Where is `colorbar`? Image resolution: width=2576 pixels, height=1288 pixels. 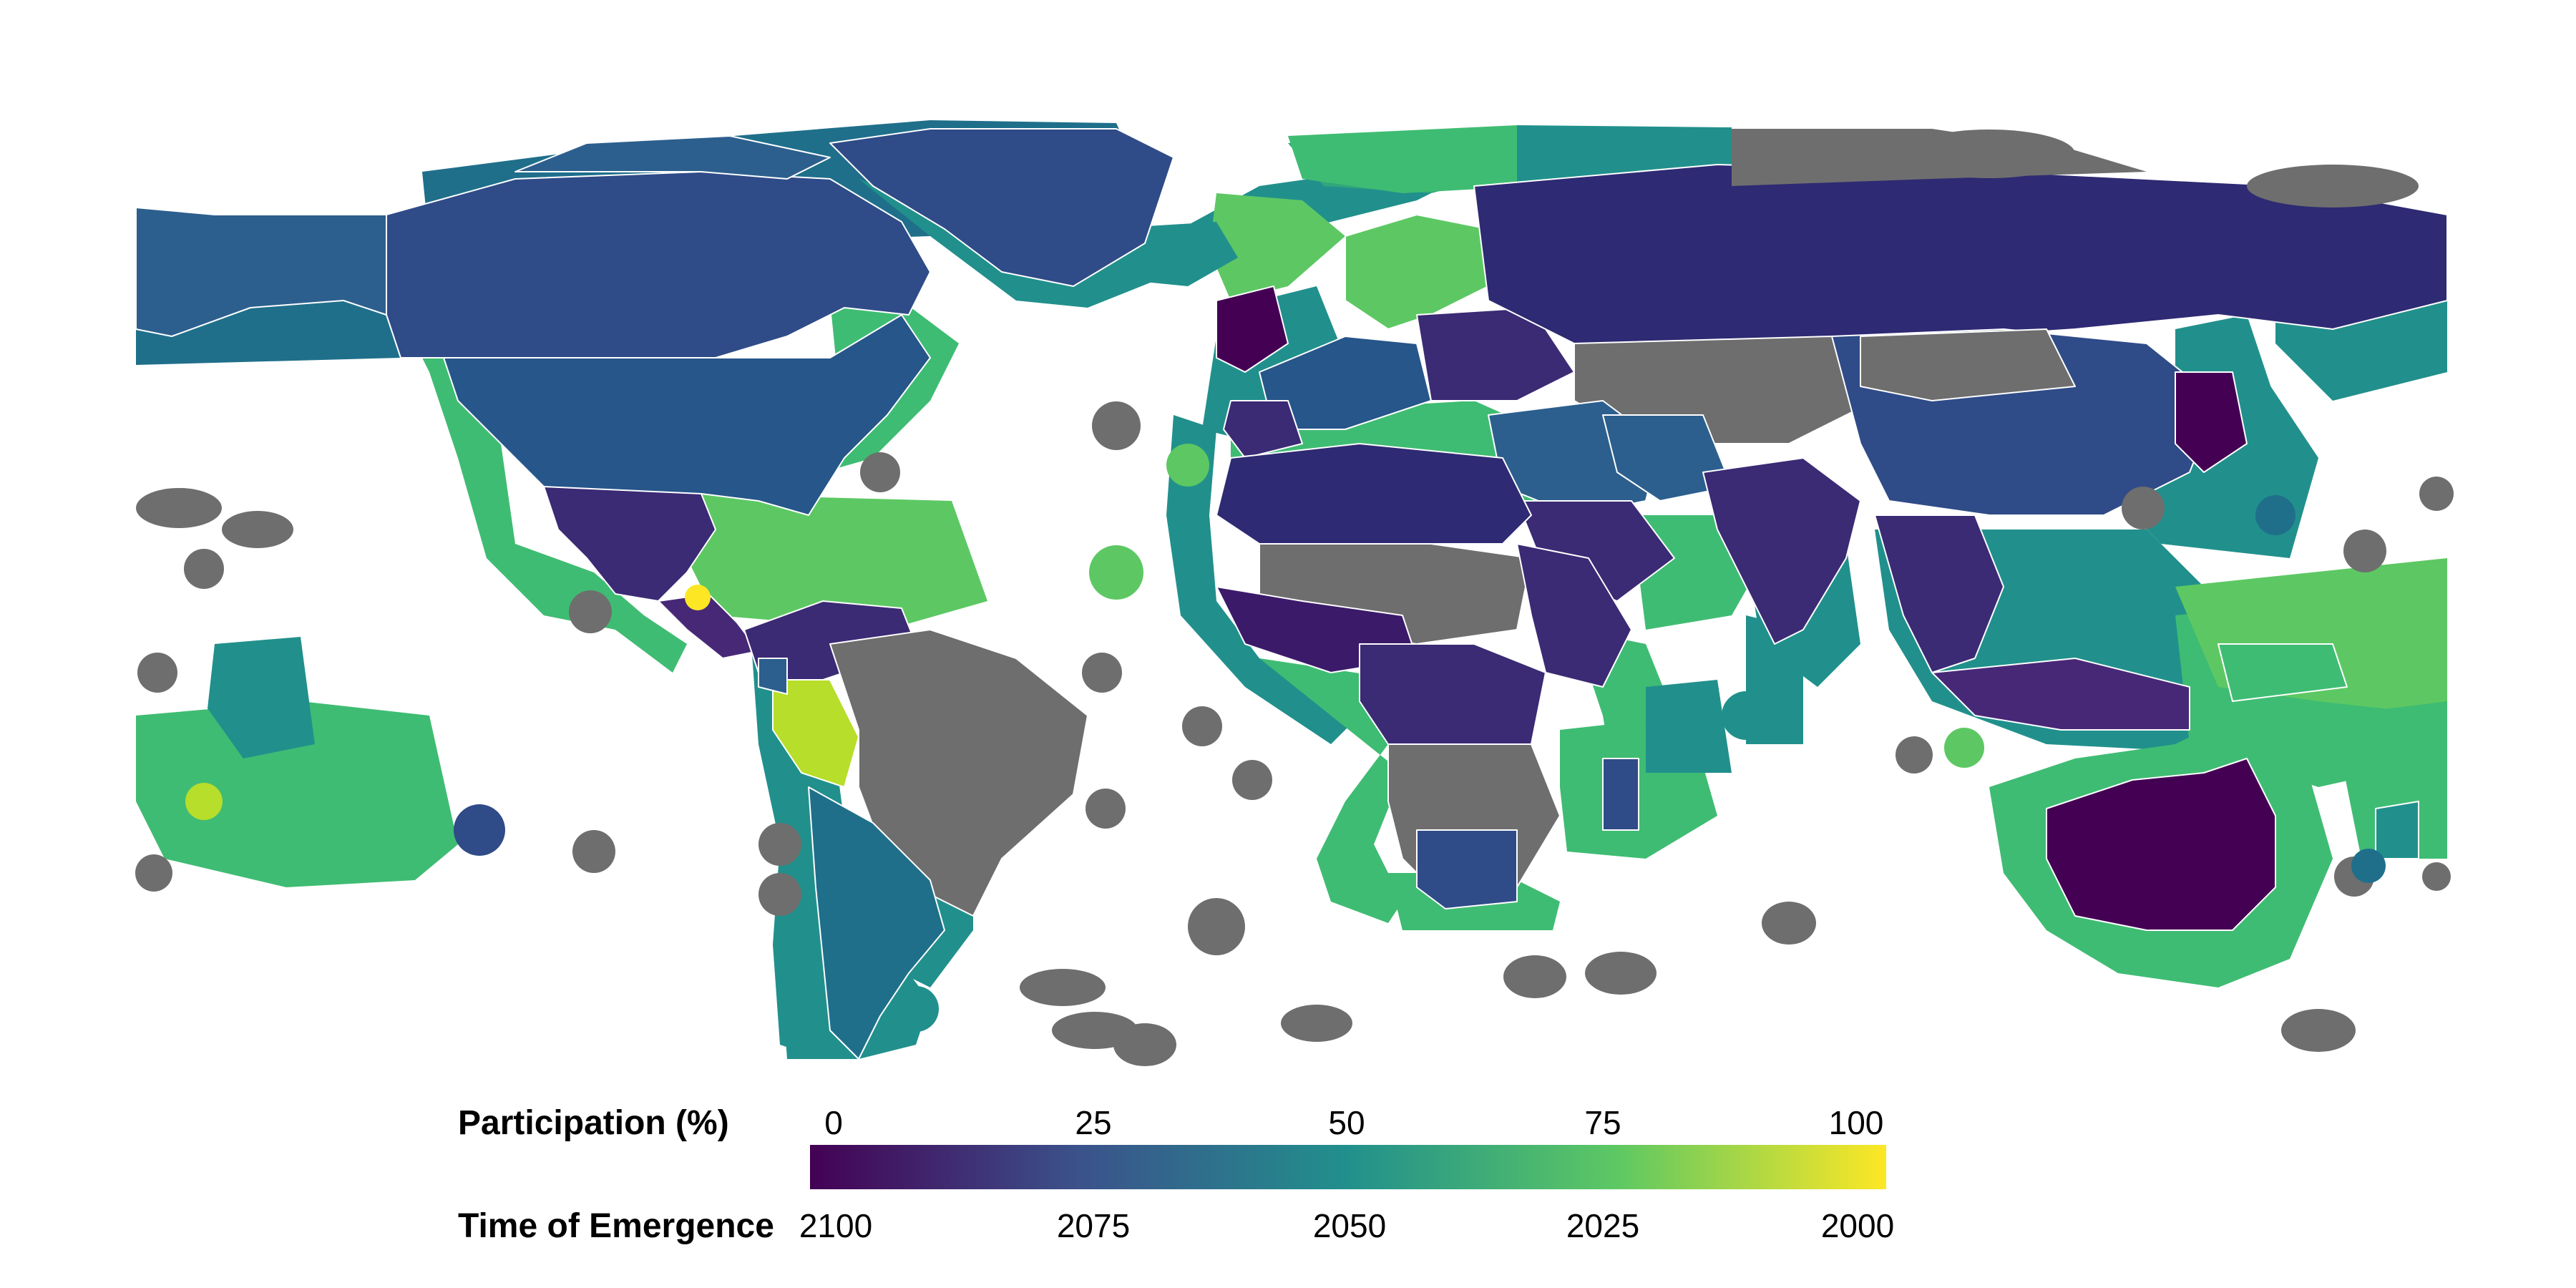
colorbar is located at coordinates (1348, 1167).